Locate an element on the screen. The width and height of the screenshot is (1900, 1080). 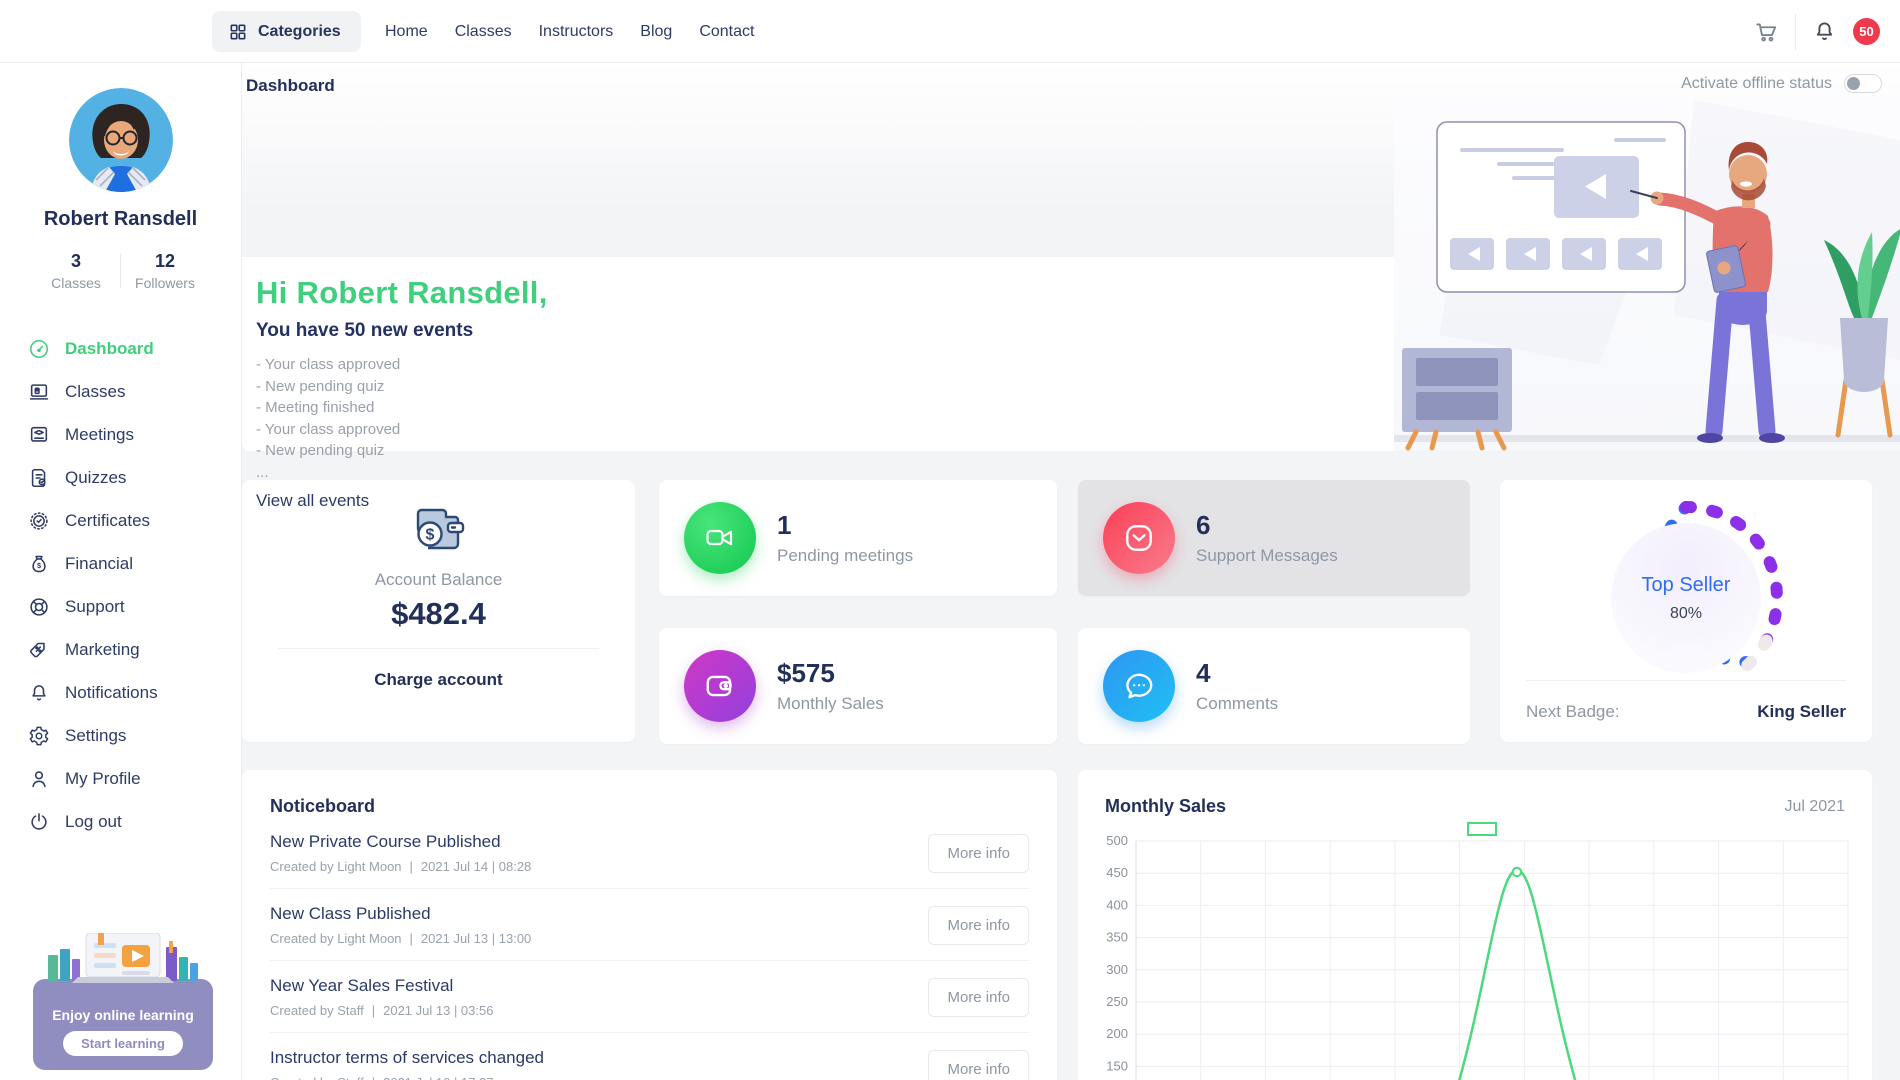
wallet-big-icon: $ is located at coordinates (440, 529).